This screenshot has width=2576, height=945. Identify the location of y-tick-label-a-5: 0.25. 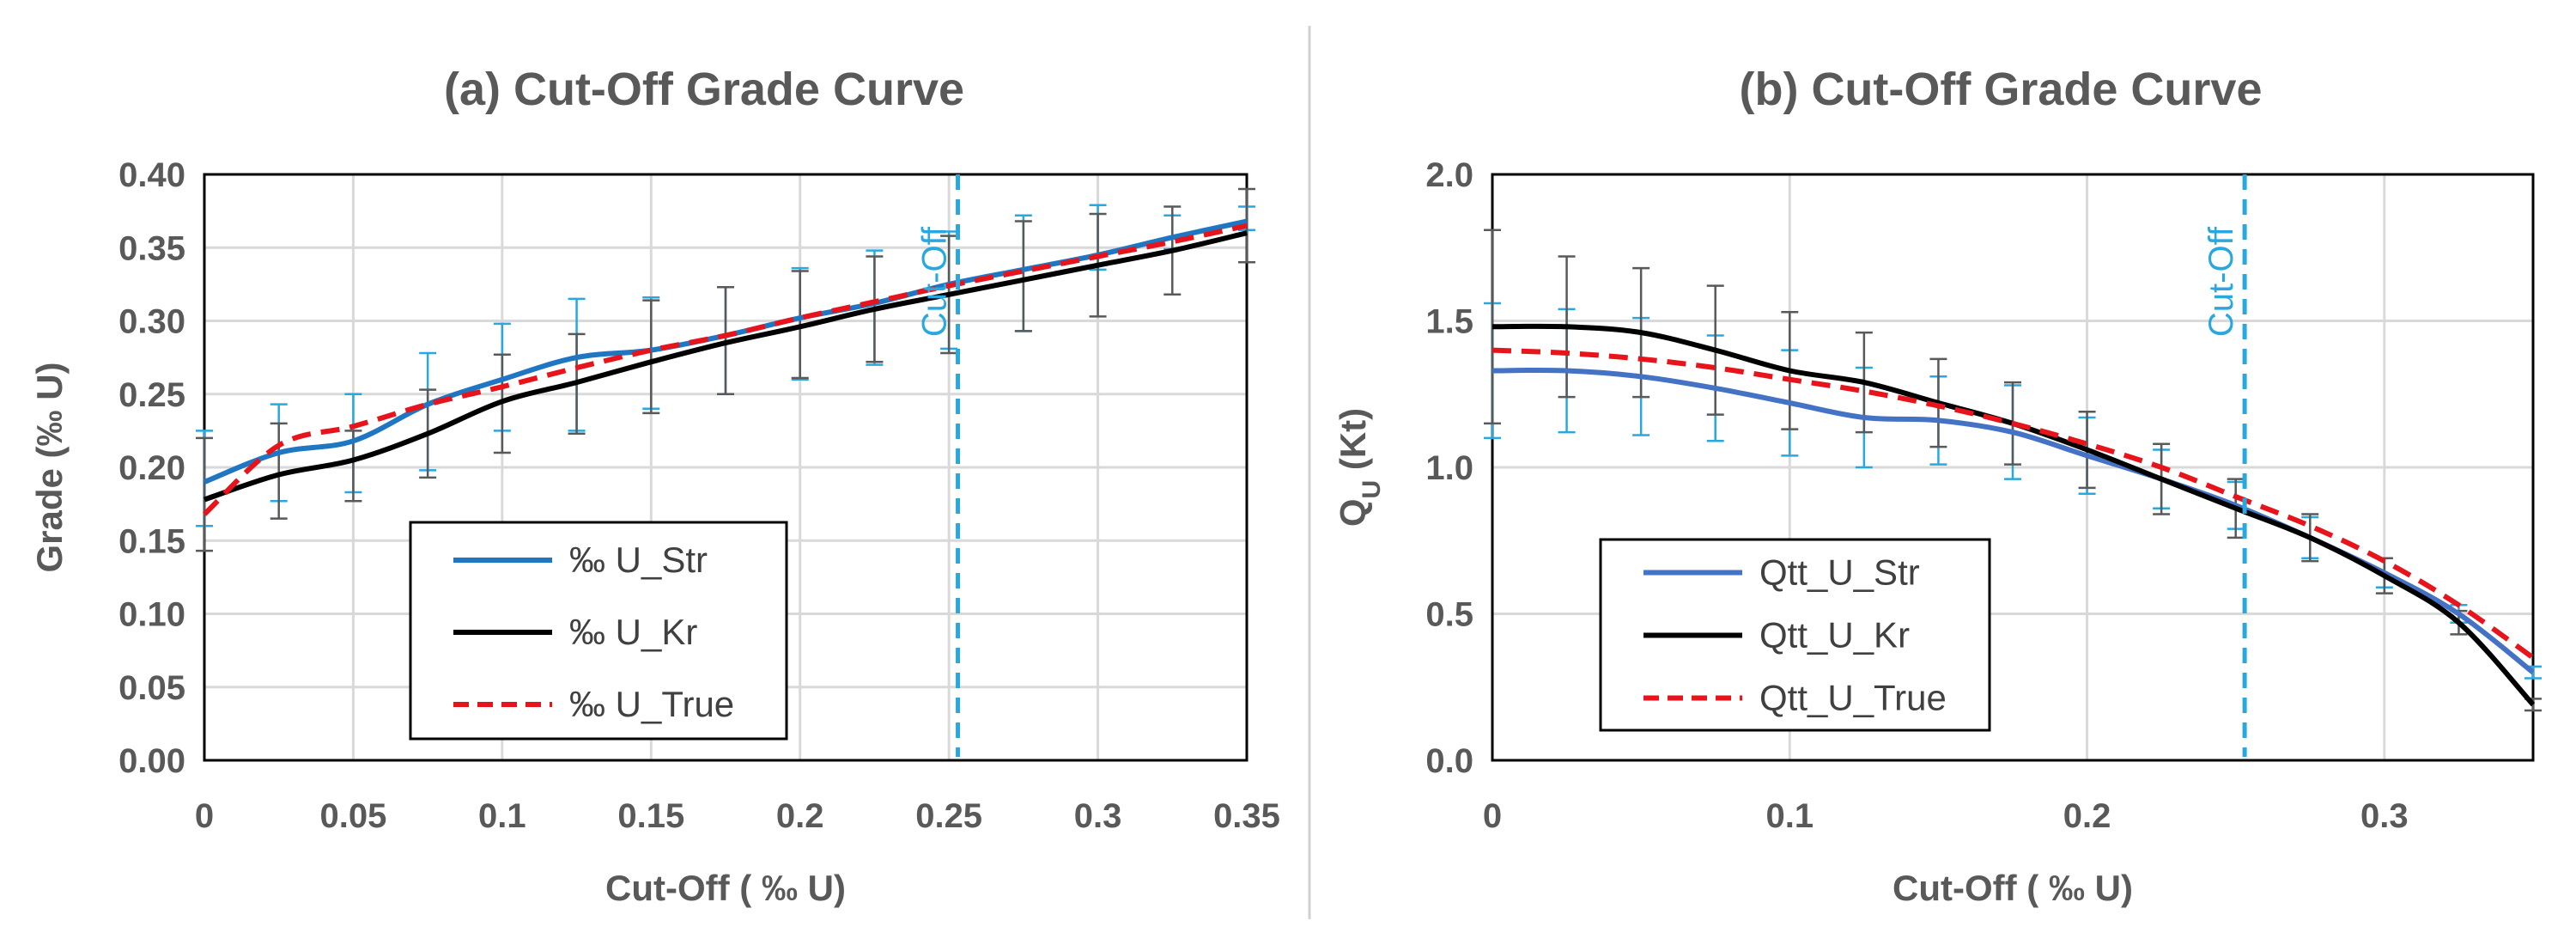
(151, 395).